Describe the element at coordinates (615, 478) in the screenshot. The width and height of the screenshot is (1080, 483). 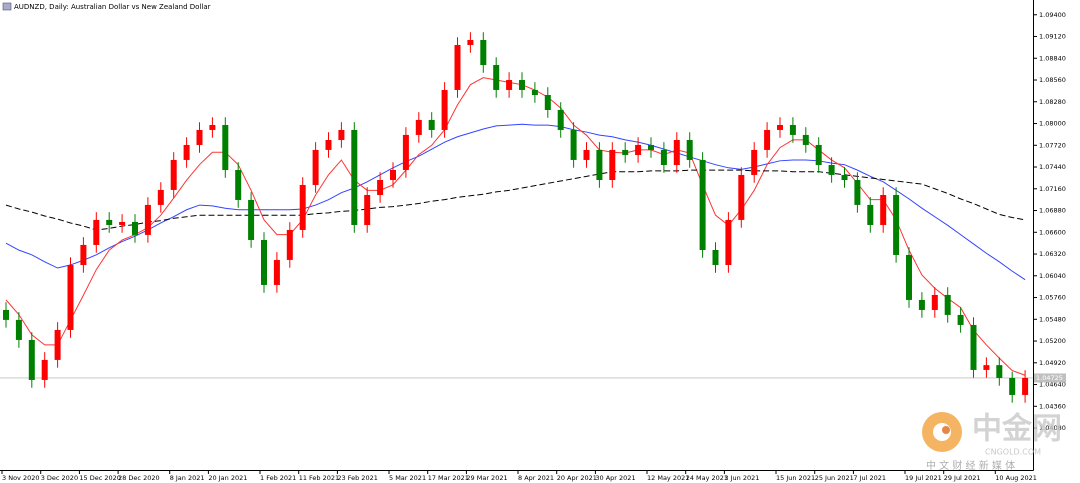
I see `x-tick-label: 30 Apr 2021` at that location.